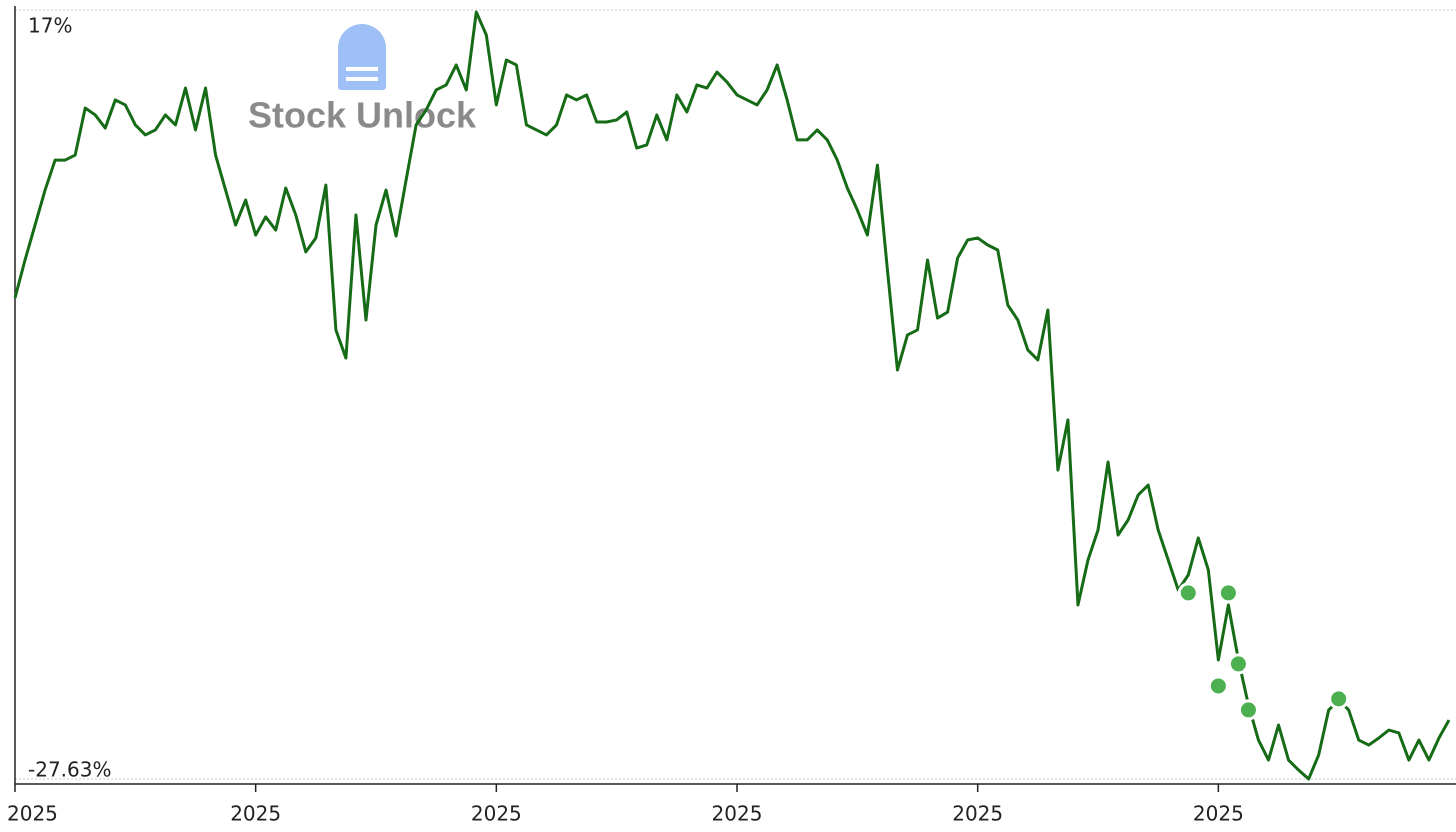 Image resolution: width=1456 pixels, height=832 pixels. What do you see at coordinates (362, 115) in the screenshot?
I see `watermark: Stock Unlock` at bounding box center [362, 115].